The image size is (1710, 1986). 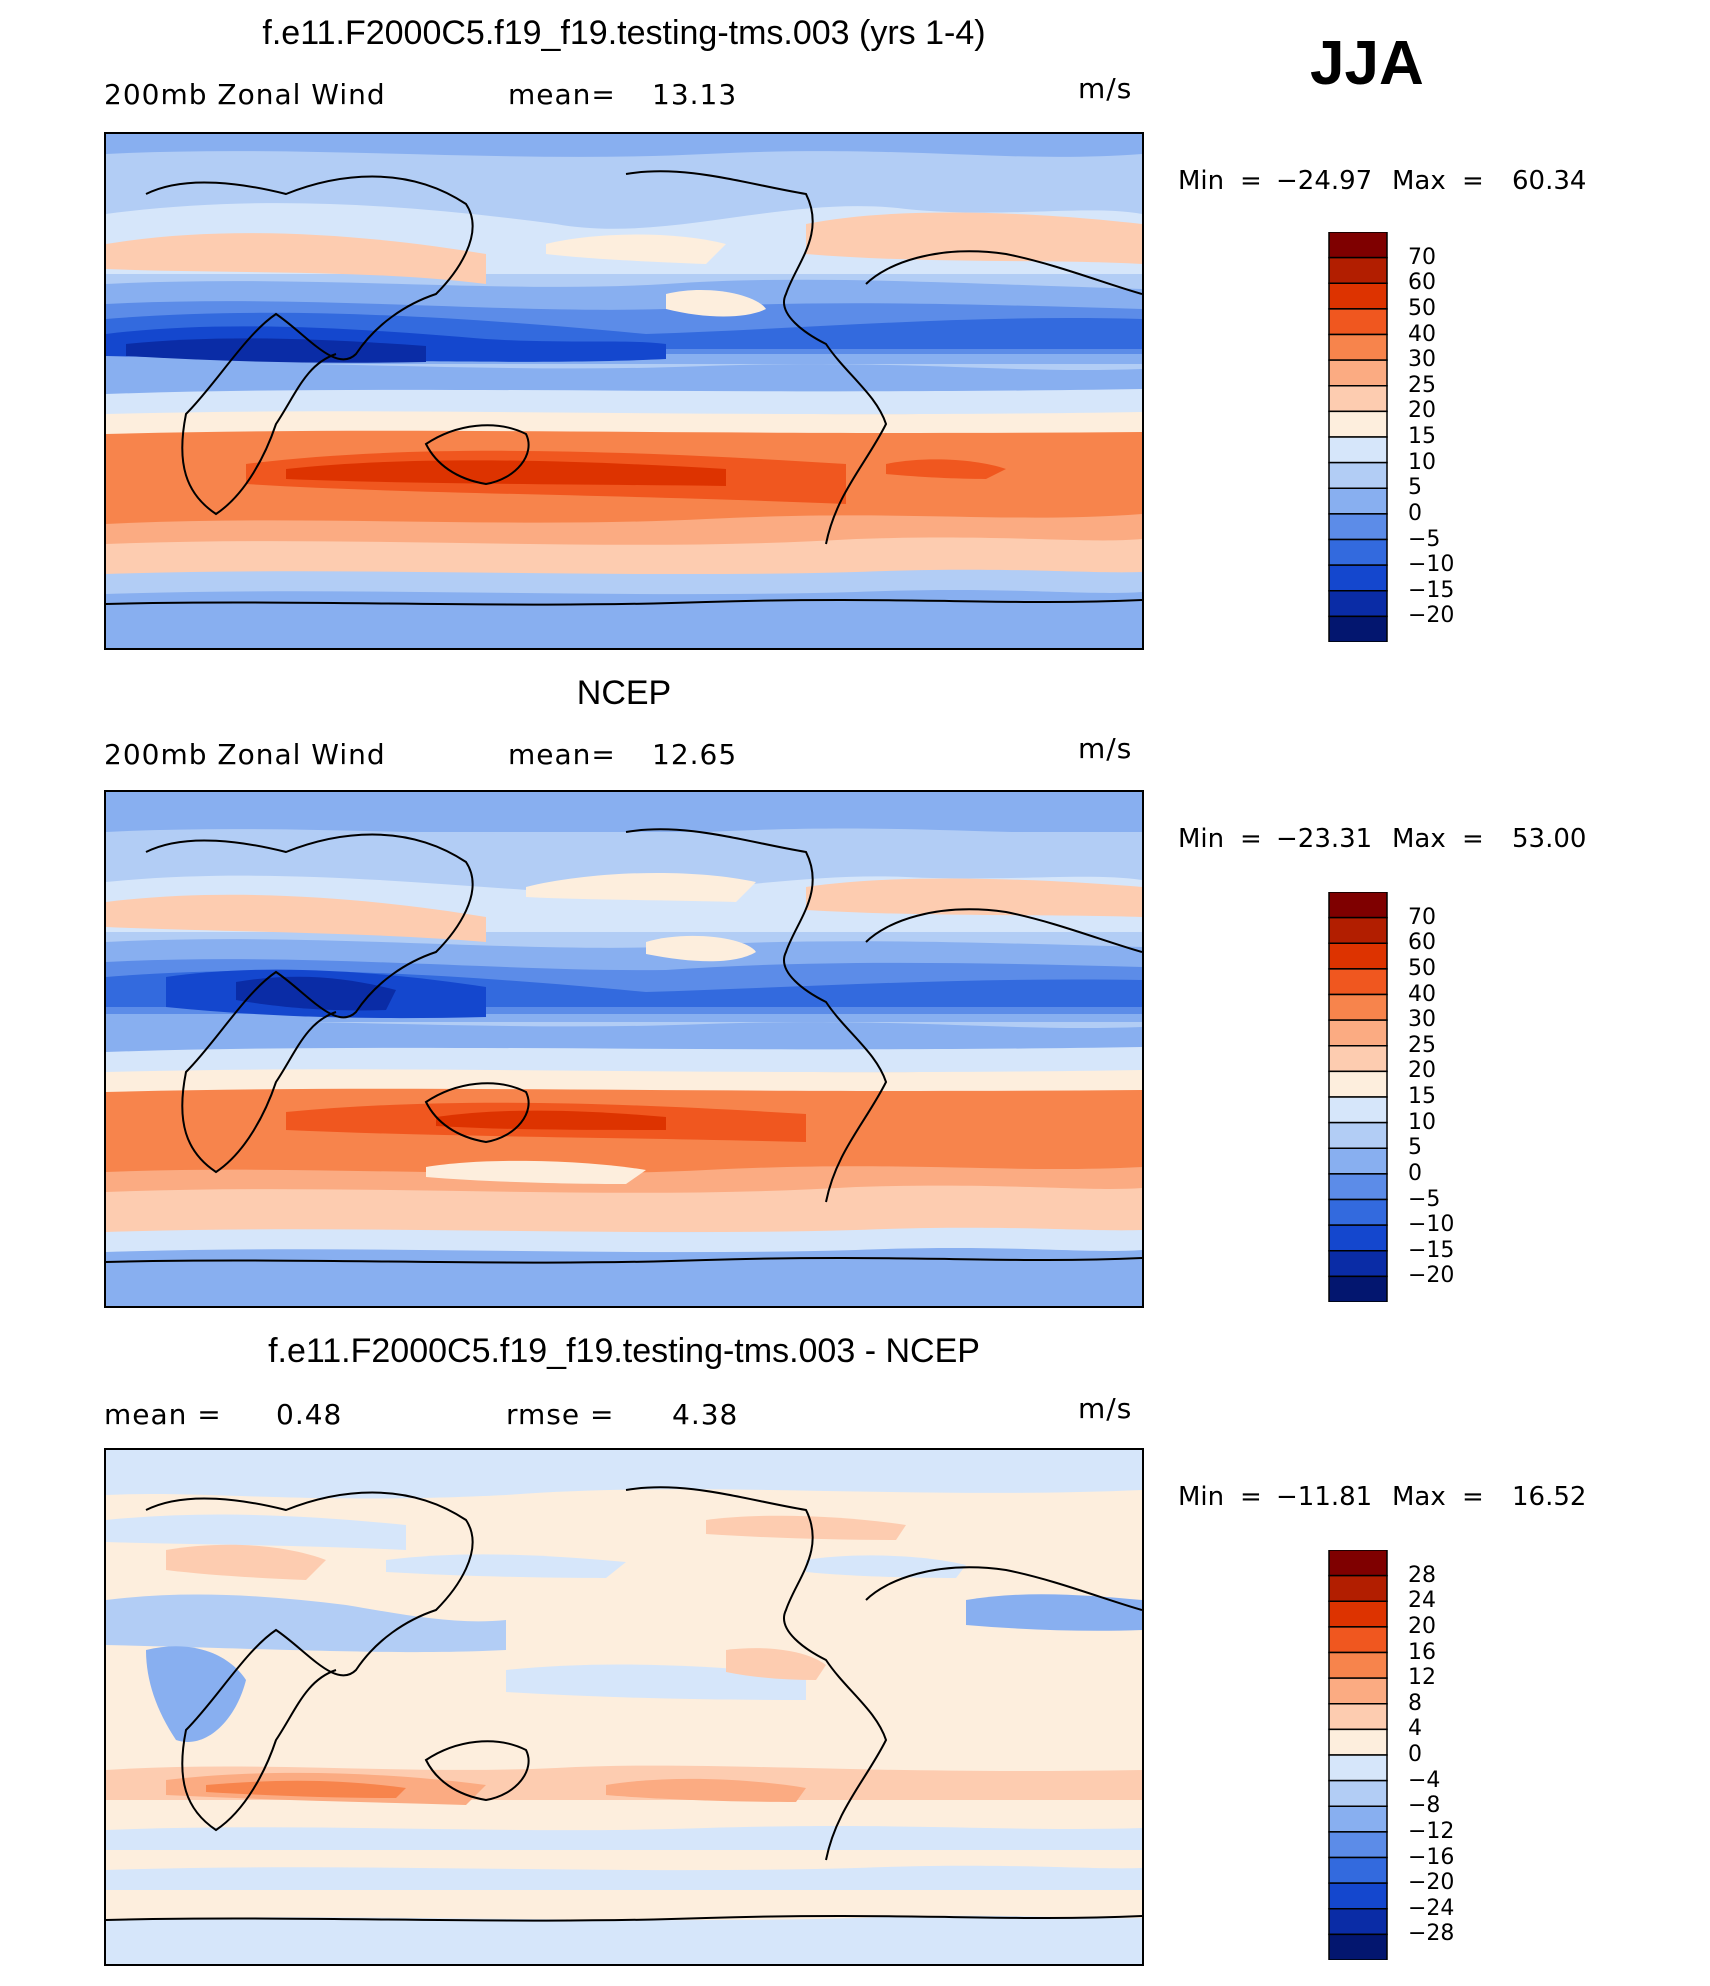 What do you see at coordinates (1422, 1575) in the screenshot?
I see `colorbar-tick-label: 28` at bounding box center [1422, 1575].